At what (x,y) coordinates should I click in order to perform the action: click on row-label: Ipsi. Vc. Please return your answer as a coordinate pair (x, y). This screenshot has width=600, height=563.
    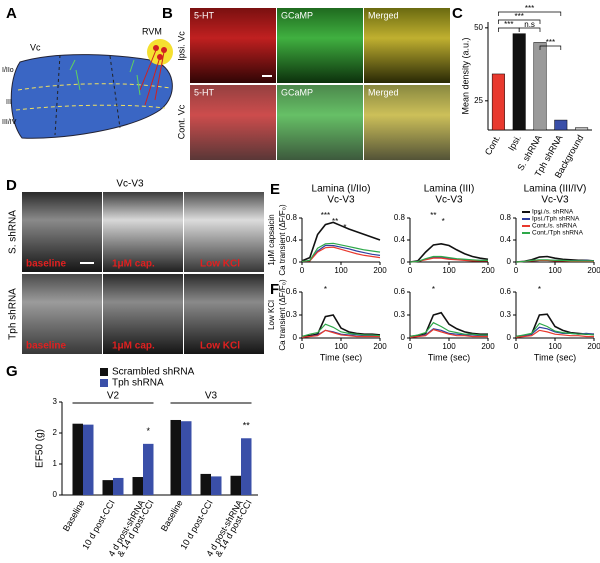
    Looking at the image, I should click on (181, 46).